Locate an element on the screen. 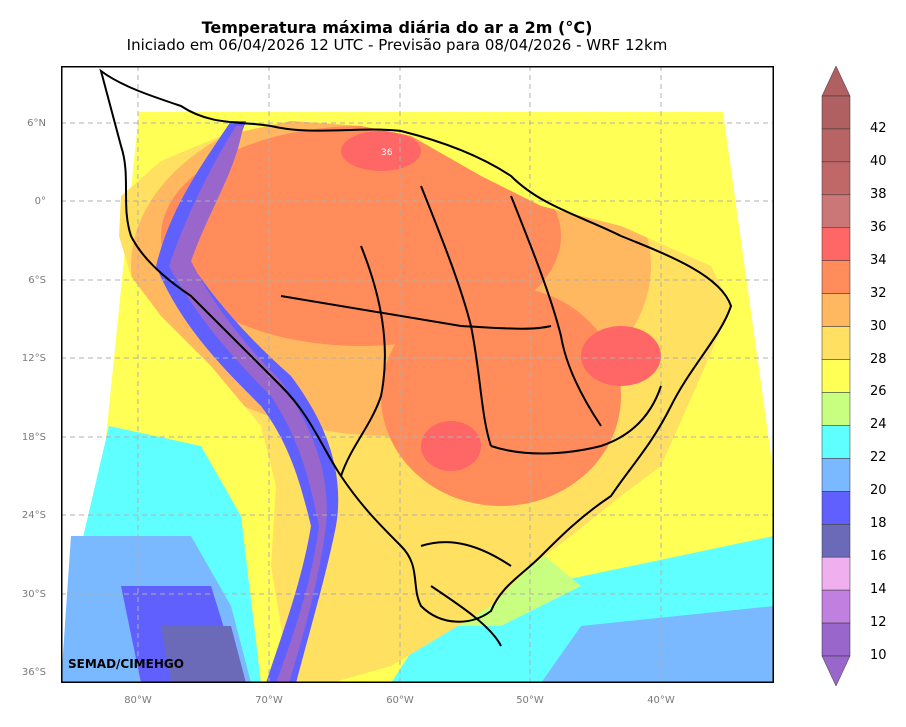  credit-label: SEMAD/CIMEHGO is located at coordinates (126, 664).